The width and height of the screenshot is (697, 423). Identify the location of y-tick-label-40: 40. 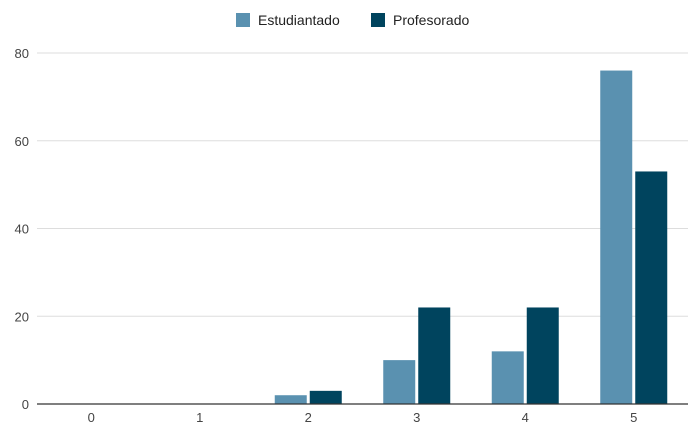
(22, 229).